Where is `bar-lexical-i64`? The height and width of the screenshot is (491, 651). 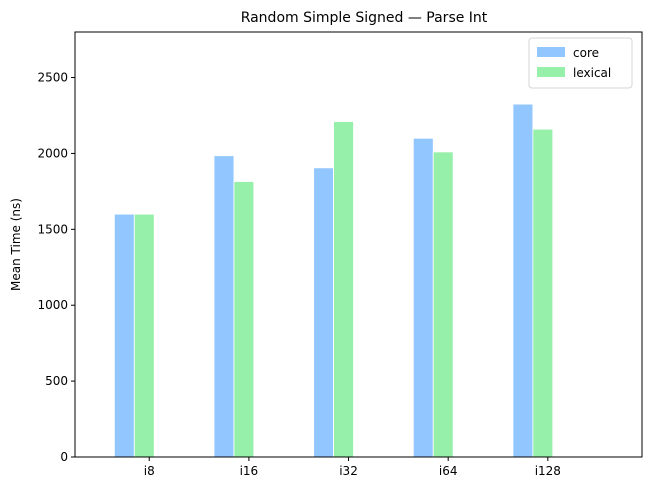 bar-lexical-i64 is located at coordinates (443, 304).